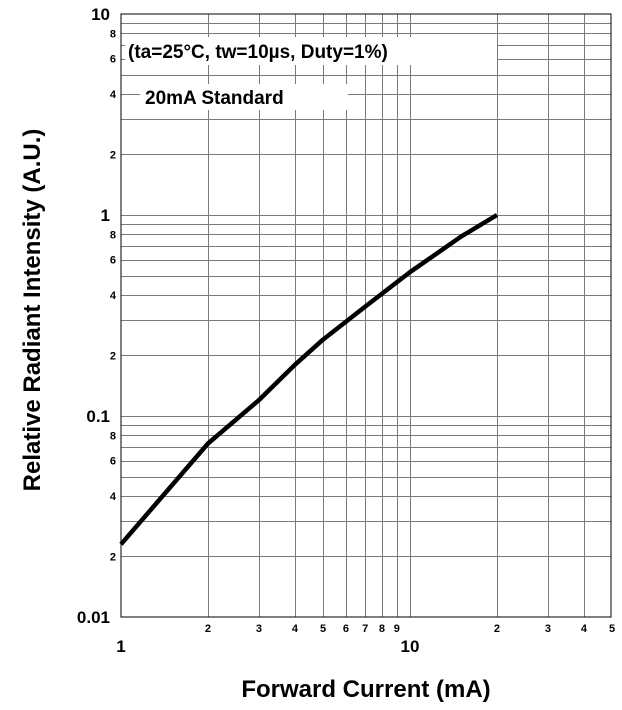 The image size is (622, 710). Describe the element at coordinates (365, 629) in the screenshot. I see `x-tick-label: 7` at that location.